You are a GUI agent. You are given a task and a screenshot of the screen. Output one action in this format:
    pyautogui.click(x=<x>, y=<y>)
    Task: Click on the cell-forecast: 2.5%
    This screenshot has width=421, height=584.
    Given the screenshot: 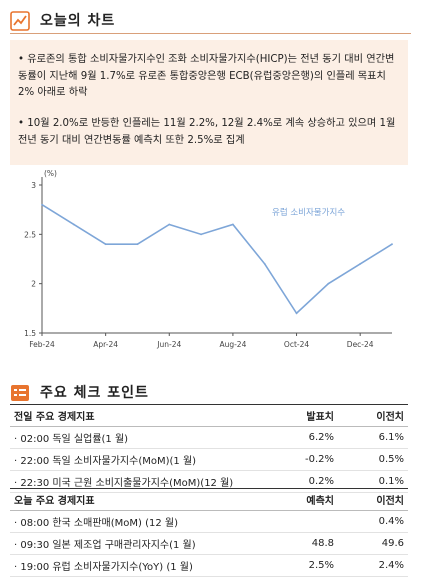 What is the action you would take?
    pyautogui.click(x=303, y=565)
    